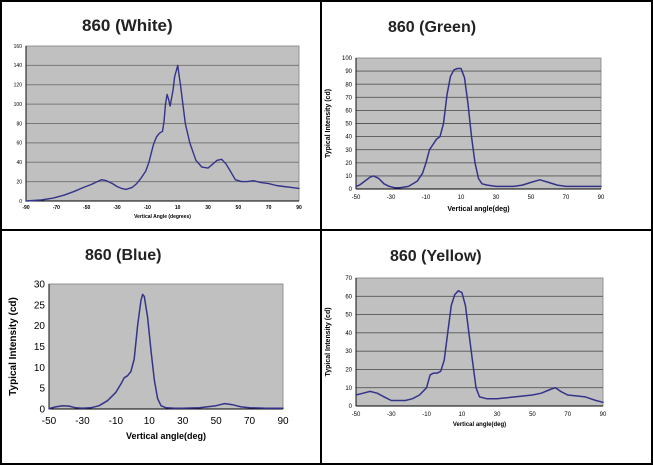 This screenshot has width=653, height=465. Describe the element at coordinates (40, 305) in the screenshot. I see `y-tick-label: 25` at that location.